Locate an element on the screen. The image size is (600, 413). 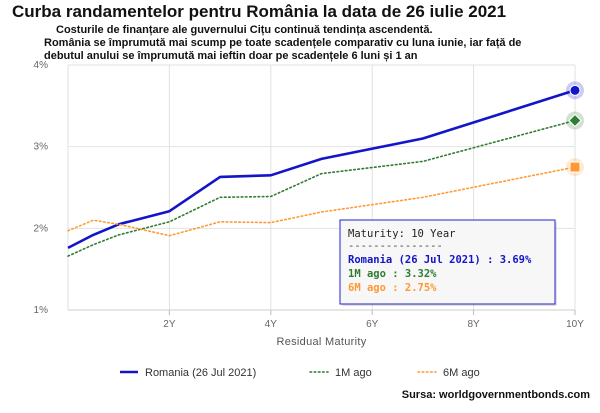
x-tick-label: 6Y is located at coordinates (372, 324).